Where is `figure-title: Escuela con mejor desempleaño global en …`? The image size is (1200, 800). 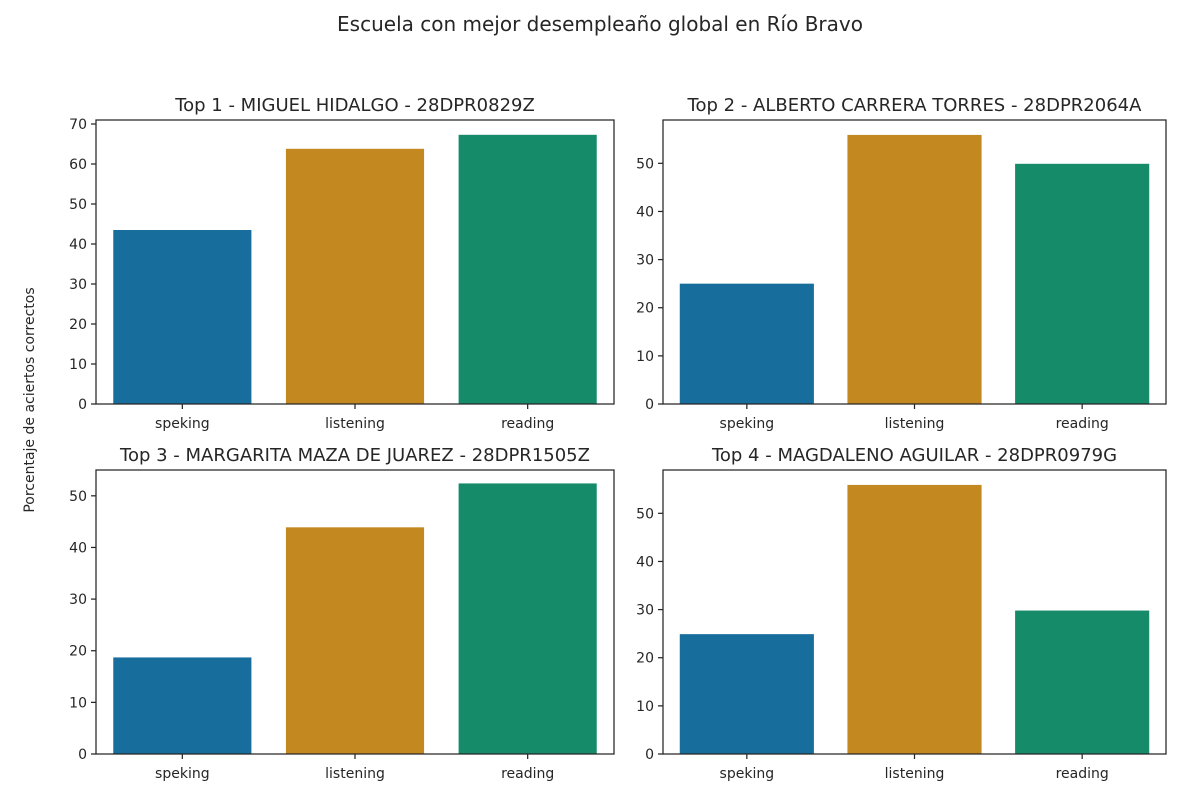 figure-title: Escuela con mejor desempleaño global en … is located at coordinates (600, 24).